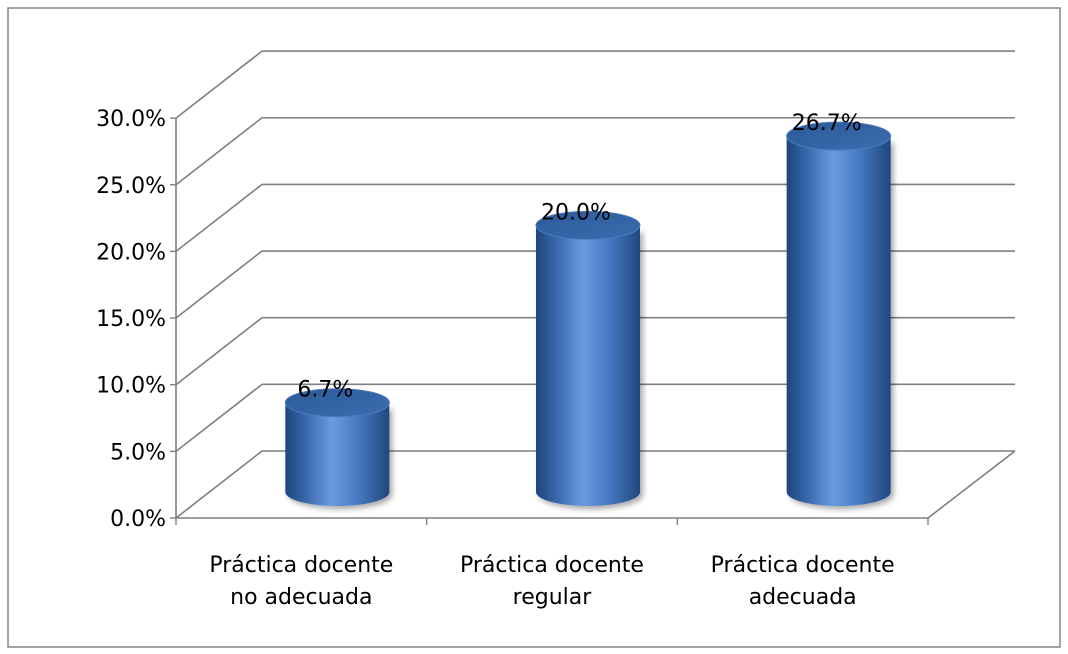 This screenshot has height=654, width=1068. I want to click on x-tick-label-line: adecuada, so click(803, 597).